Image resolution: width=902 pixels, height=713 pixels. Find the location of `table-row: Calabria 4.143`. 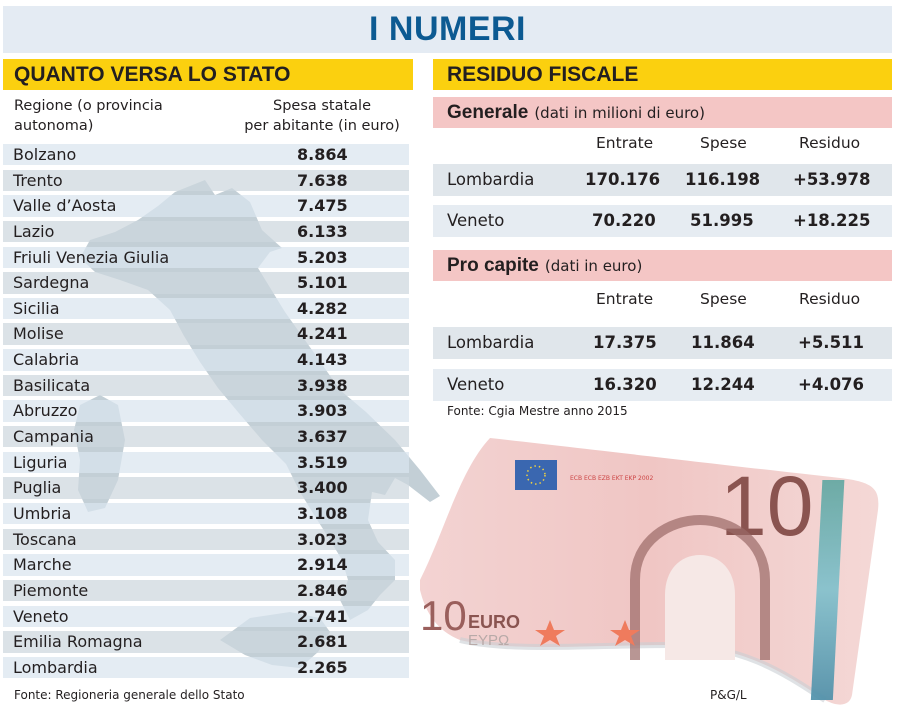

table-row: Calabria 4.143 is located at coordinates (206, 360).